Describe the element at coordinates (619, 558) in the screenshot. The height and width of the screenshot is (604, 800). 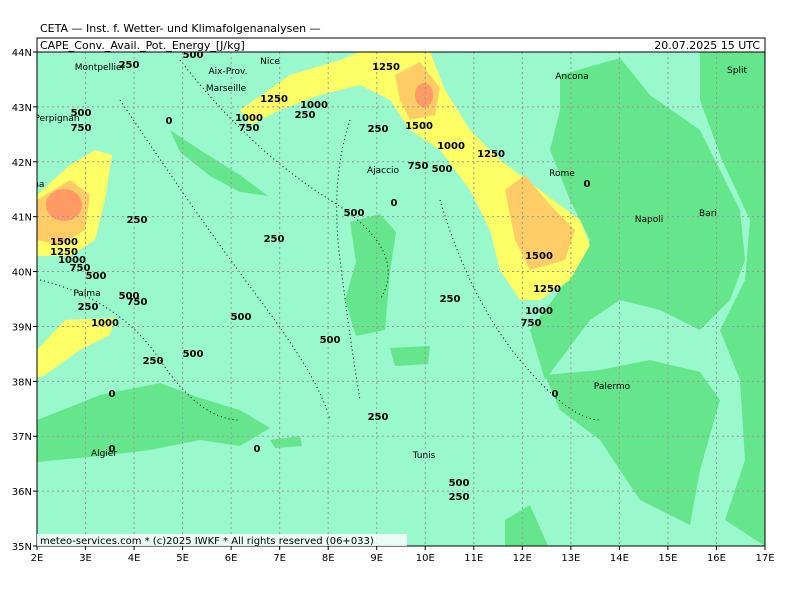
I see `lon-label: 14E` at that location.